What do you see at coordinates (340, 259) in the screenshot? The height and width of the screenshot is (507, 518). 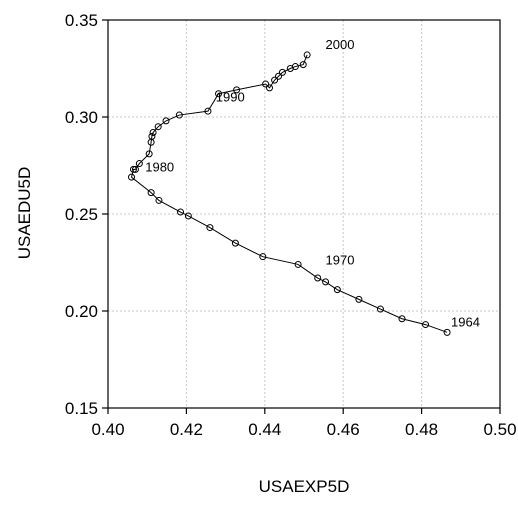 I see `year-annotation: 1970` at bounding box center [340, 259].